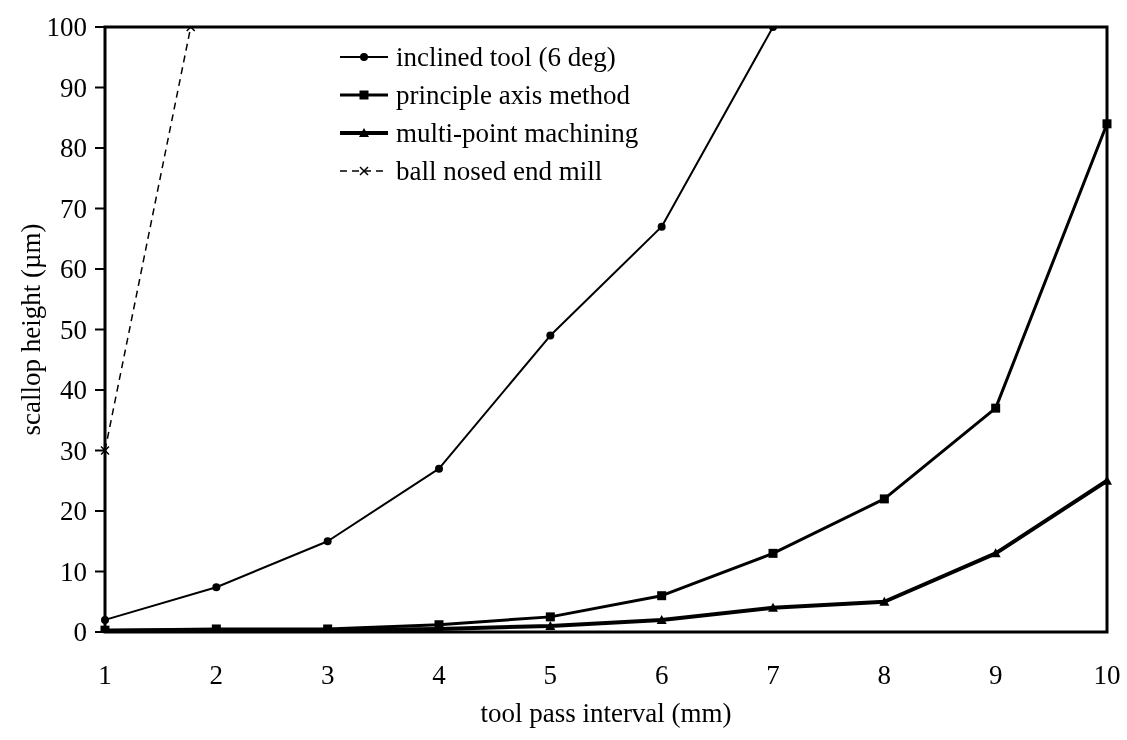  Describe the element at coordinates (73, 450) in the screenshot. I see `y-tick-label: 30` at that location.